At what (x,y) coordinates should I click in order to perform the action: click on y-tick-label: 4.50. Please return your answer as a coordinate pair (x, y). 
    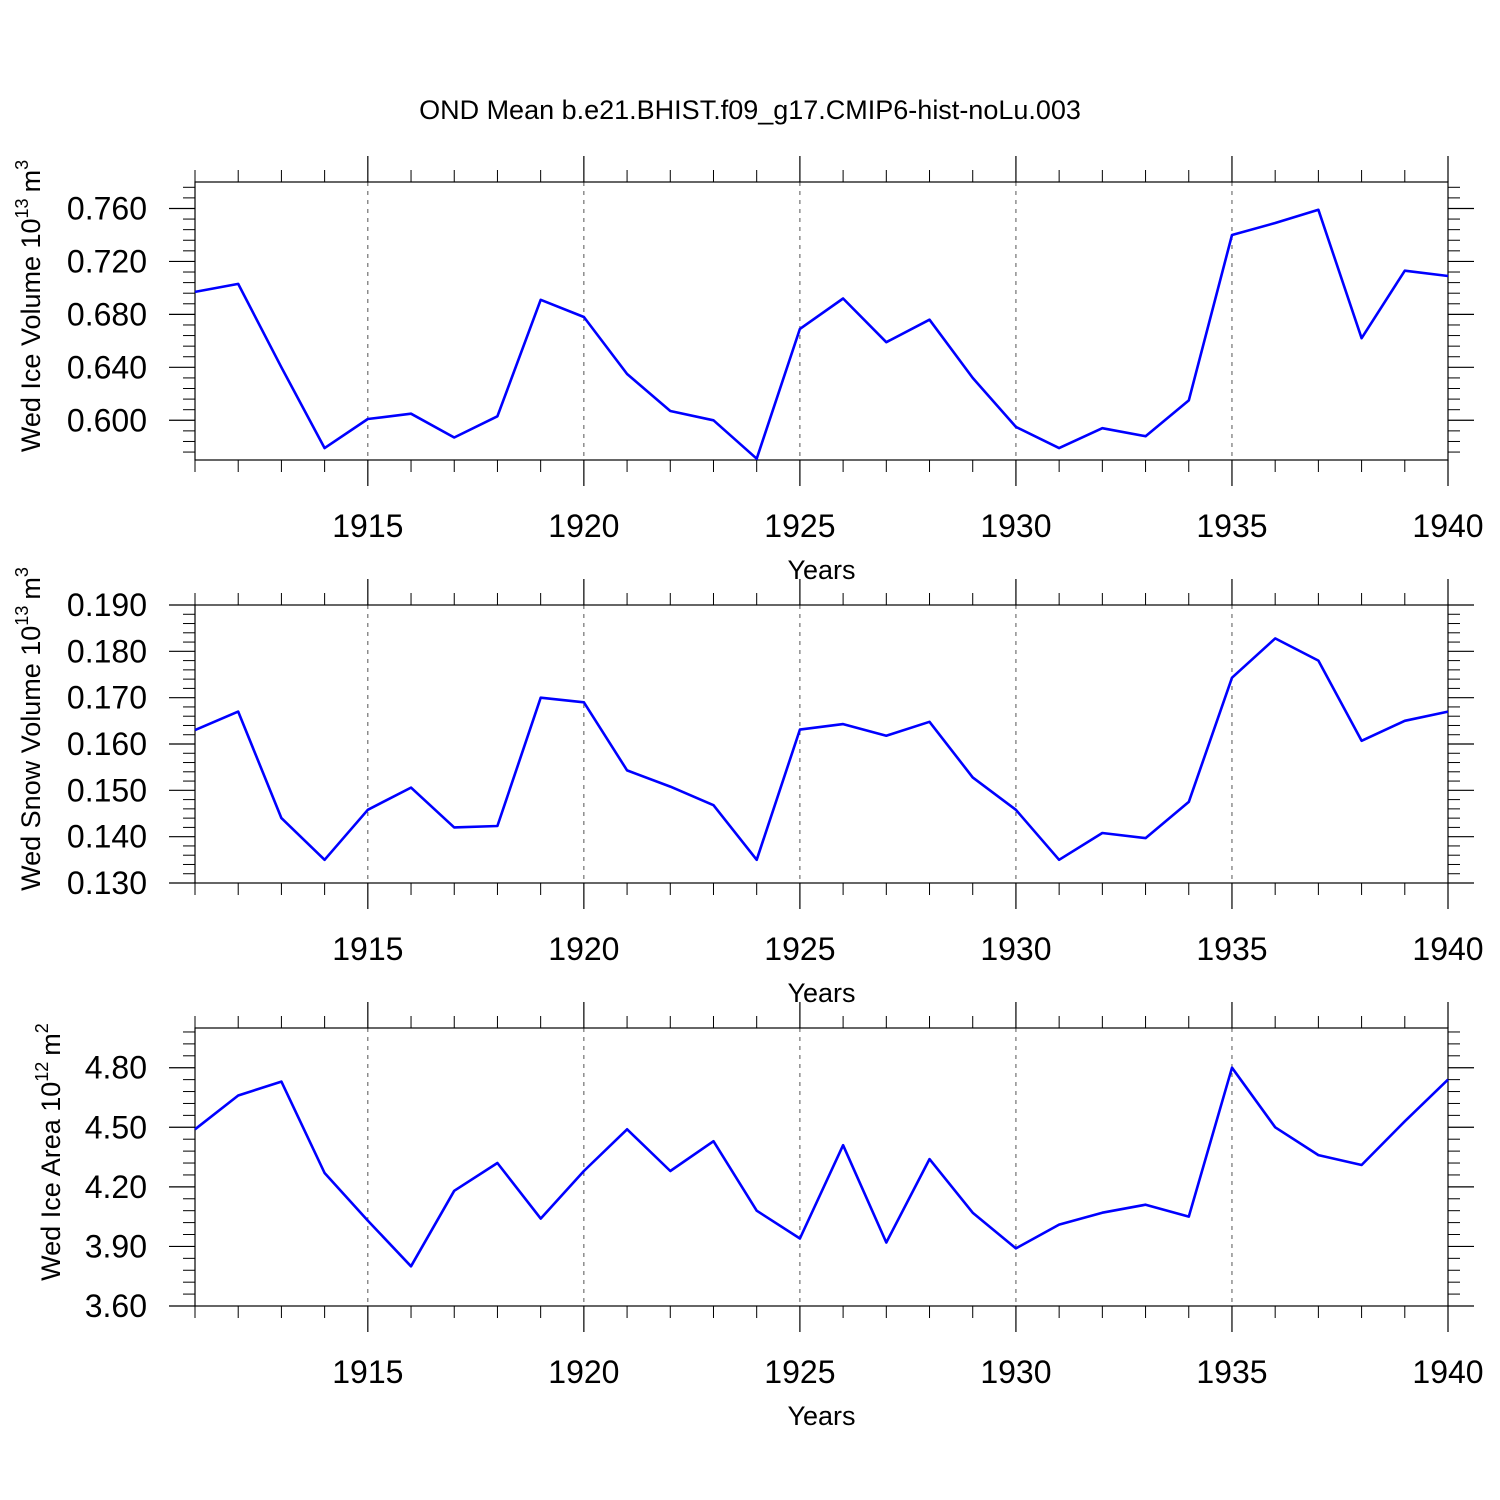
    Looking at the image, I should click on (116, 1127).